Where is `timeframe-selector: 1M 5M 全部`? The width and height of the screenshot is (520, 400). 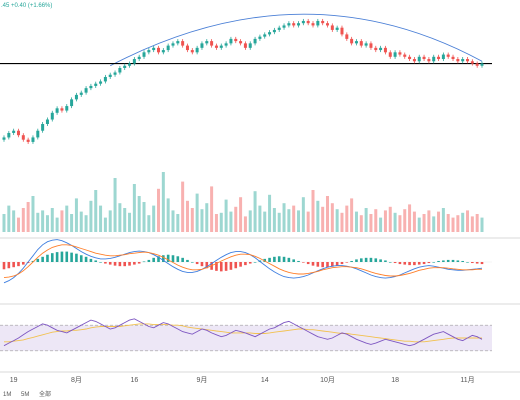
timeframe-selector: 1M 5M 全部 is located at coordinates (27, 394).